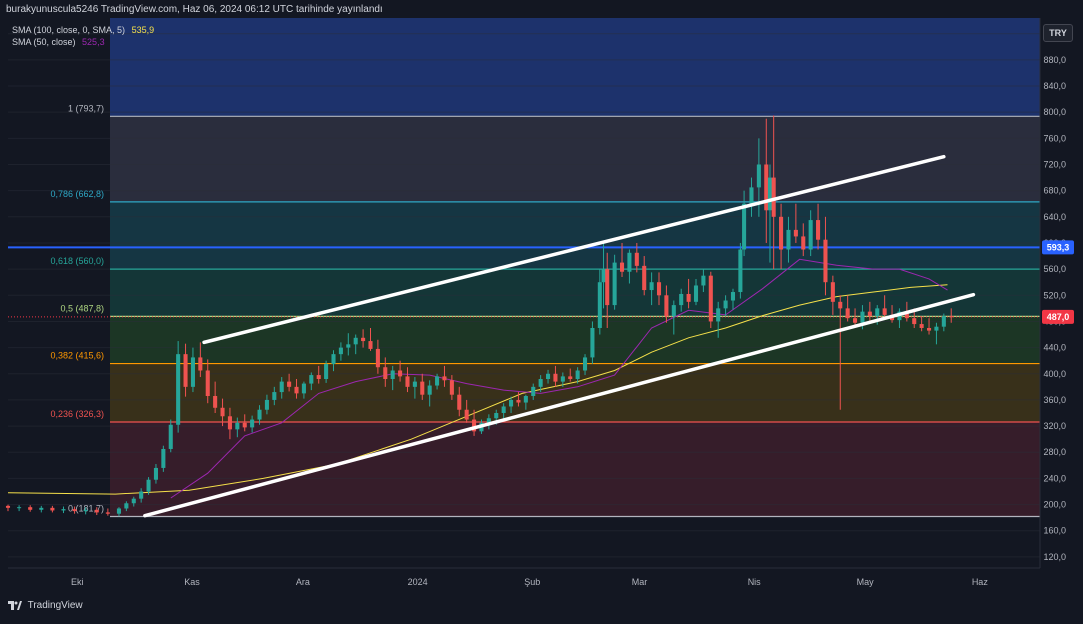  Describe the element at coordinates (1054, 452) in the screenshot. I see `y-tick-label: 280,0` at that location.